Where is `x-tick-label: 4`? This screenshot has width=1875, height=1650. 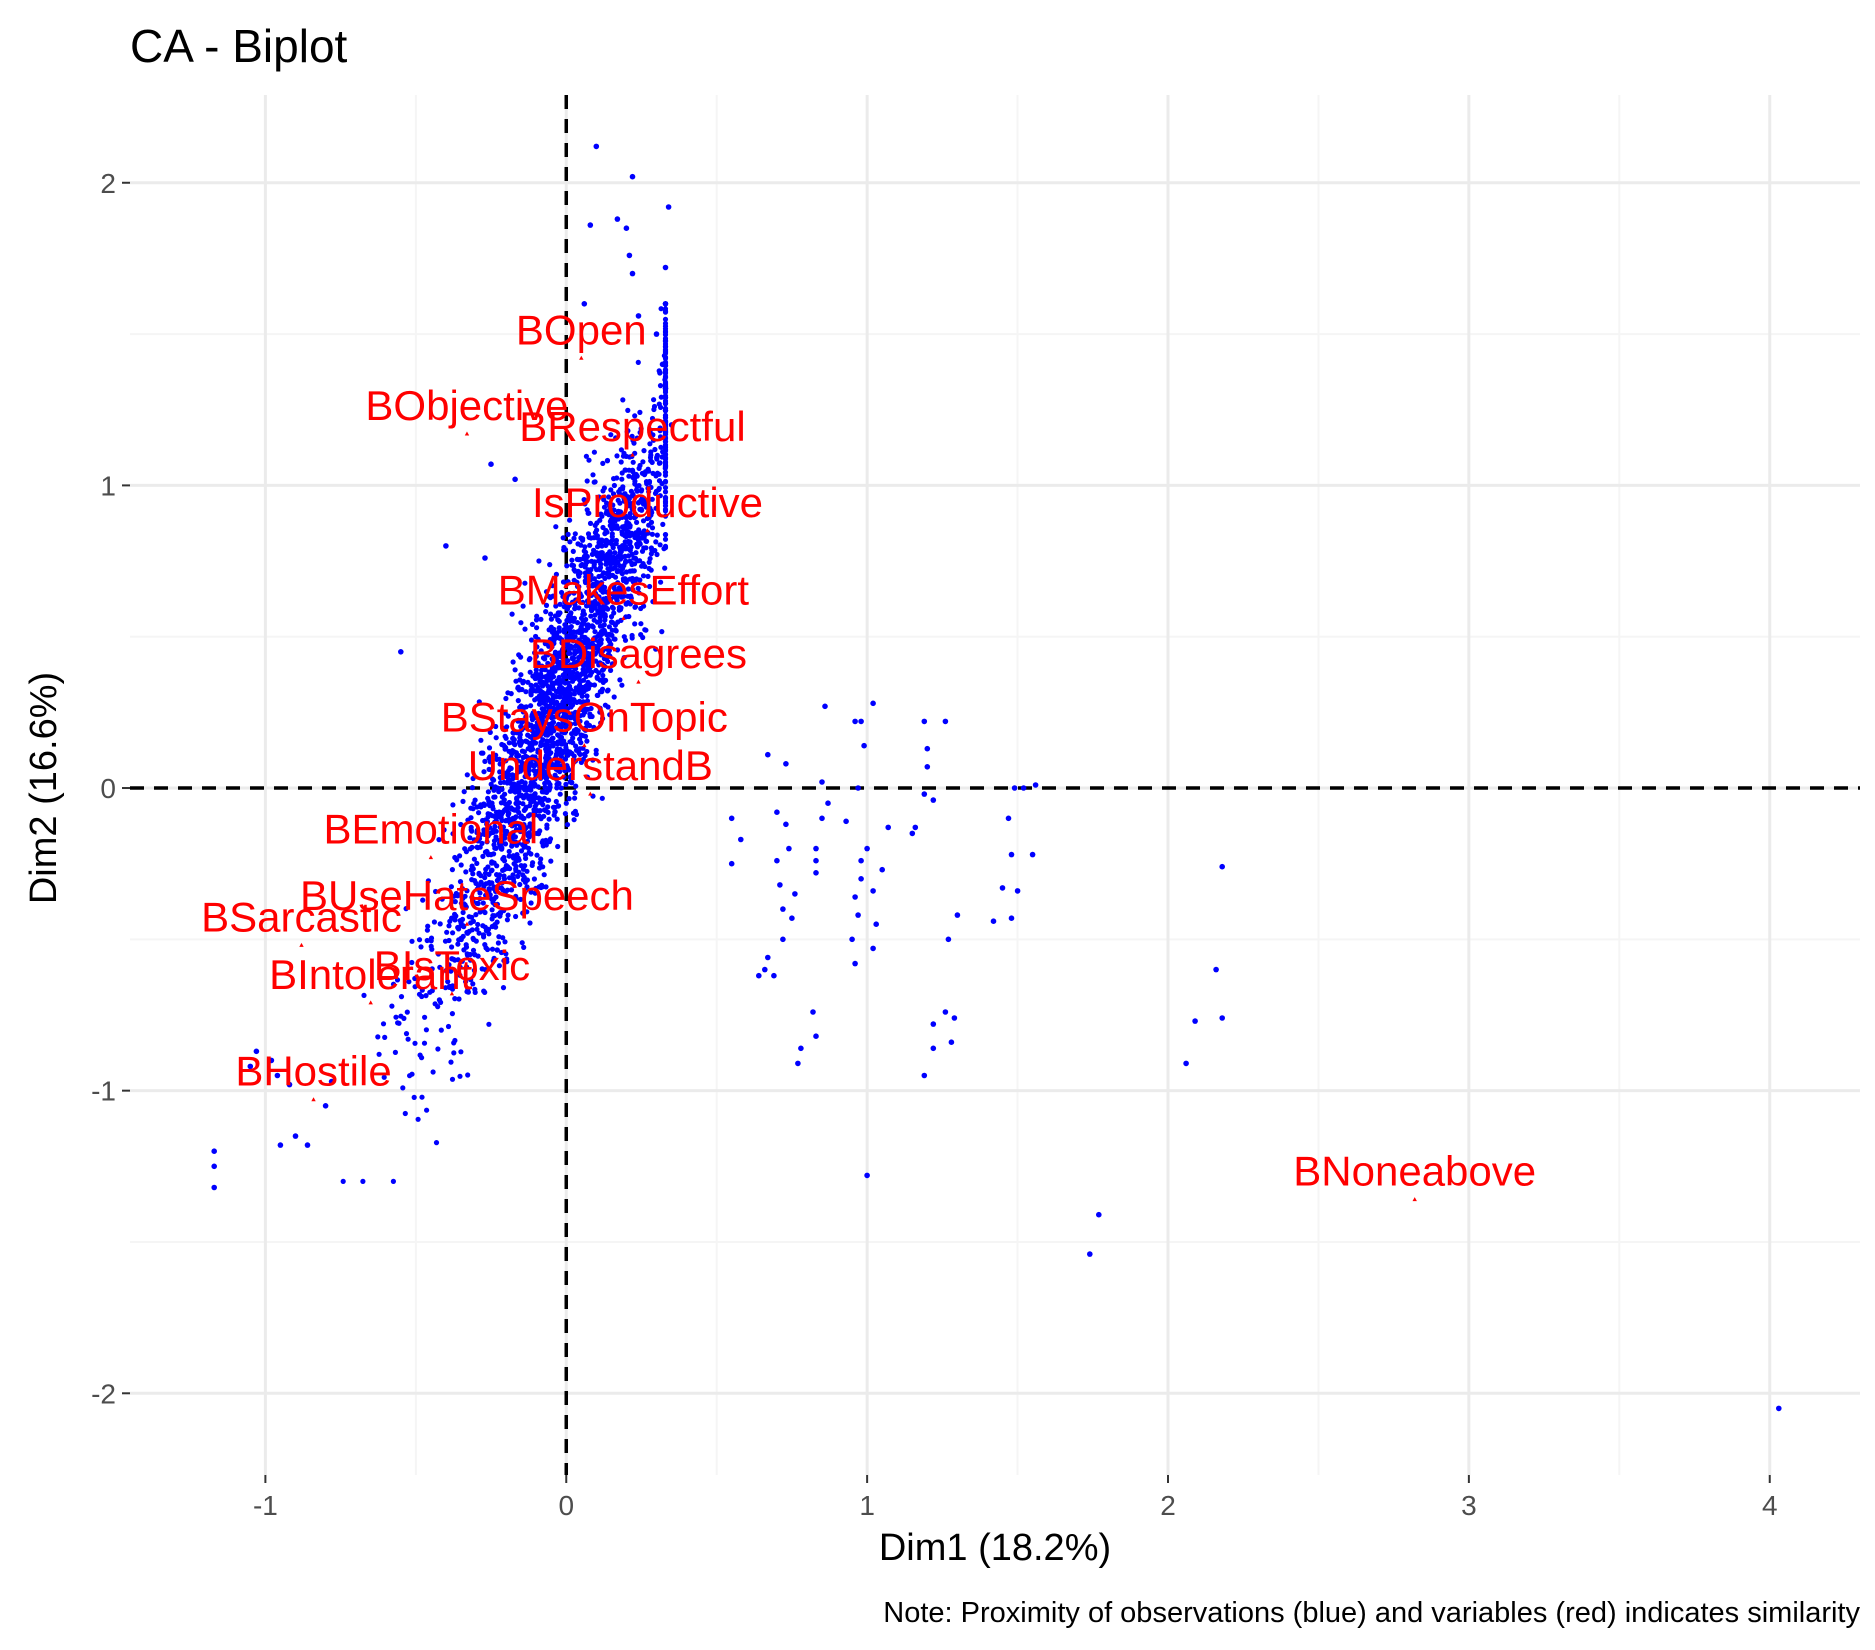
x-tick-label: 4 is located at coordinates (1770, 1505).